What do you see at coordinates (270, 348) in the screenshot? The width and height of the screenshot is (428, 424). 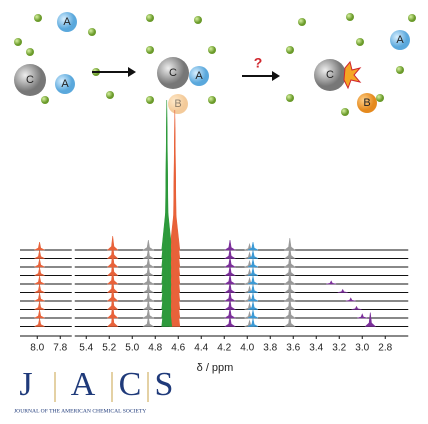 I see `x-tick-label: 3.8` at bounding box center [270, 348].